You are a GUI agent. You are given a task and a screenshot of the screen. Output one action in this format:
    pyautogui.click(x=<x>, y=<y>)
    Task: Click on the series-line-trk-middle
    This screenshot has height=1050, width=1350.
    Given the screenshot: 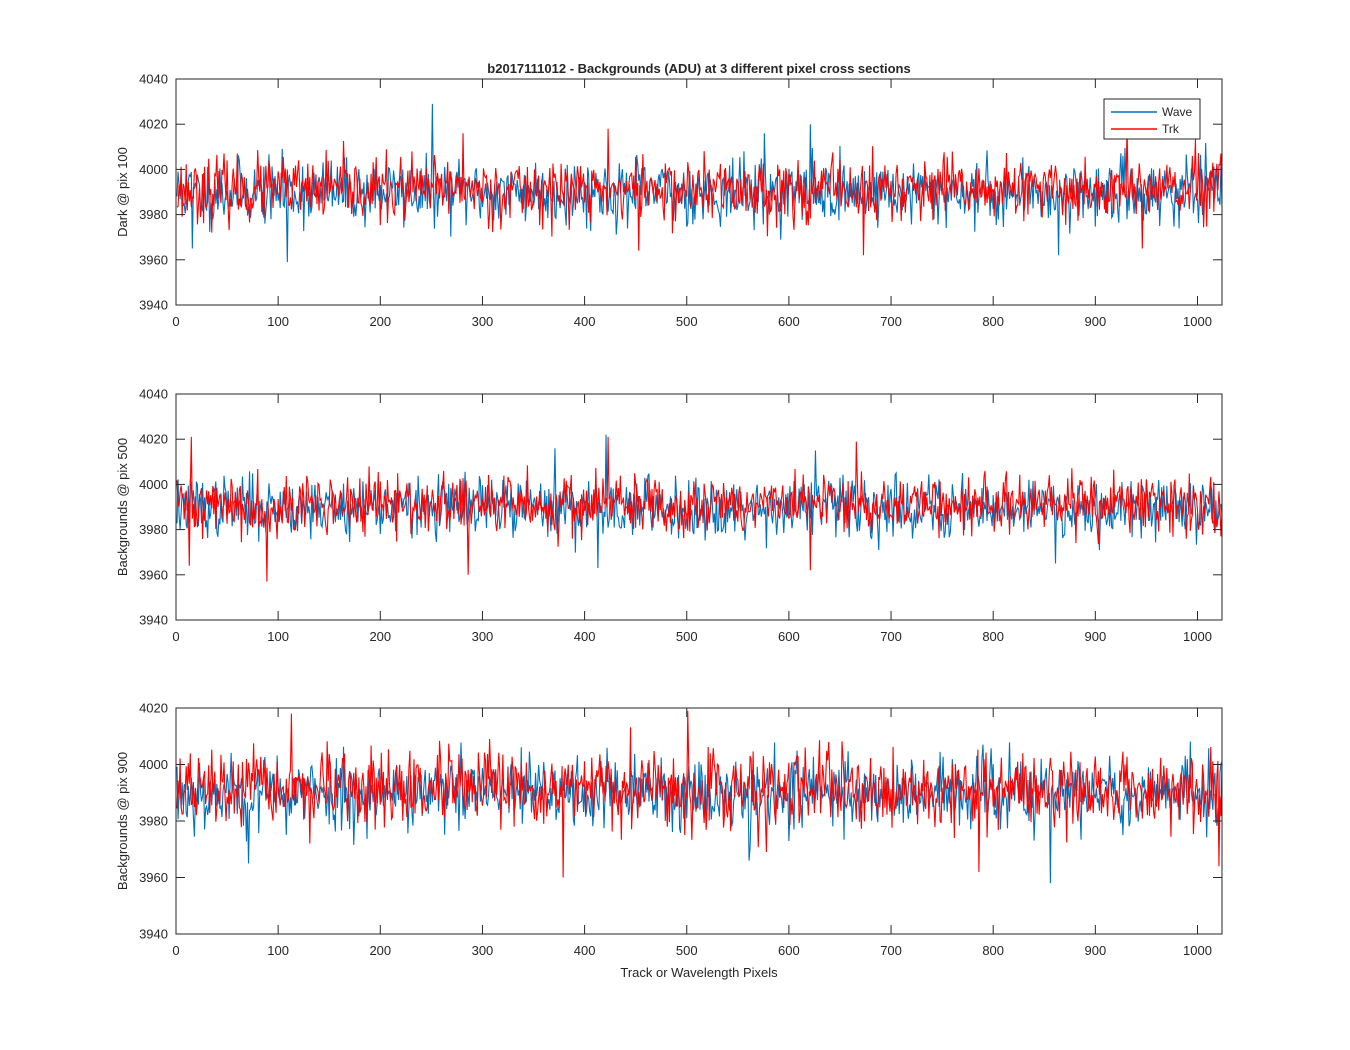 What is the action you would take?
    pyautogui.click(x=699, y=509)
    